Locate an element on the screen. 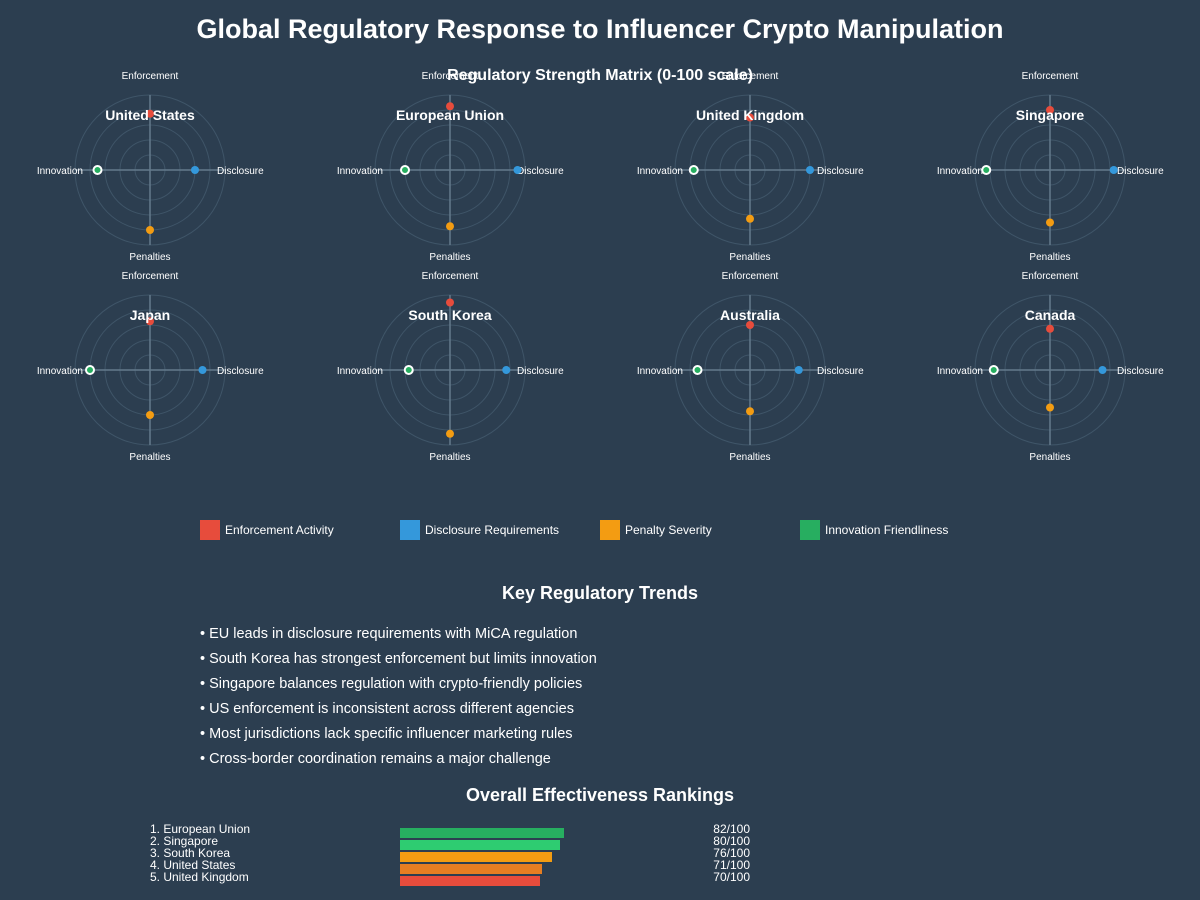 The width and height of the screenshot is (1200, 900). country-name: Australia is located at coordinates (750, 315).